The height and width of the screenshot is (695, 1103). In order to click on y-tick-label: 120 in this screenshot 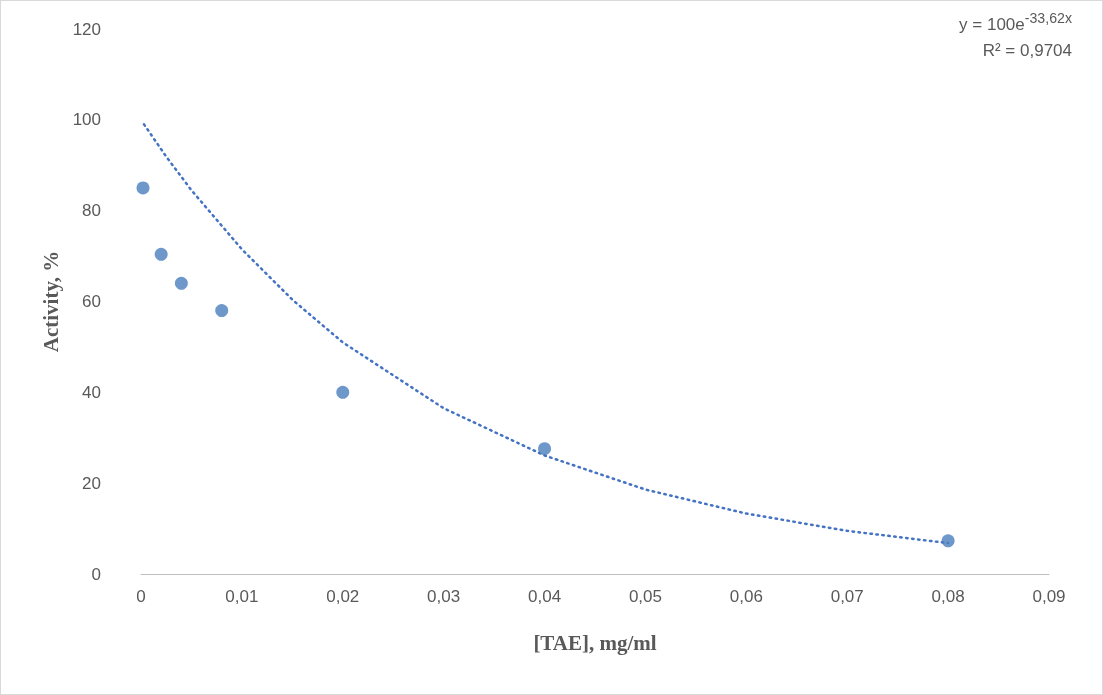, I will do `click(86, 29)`.